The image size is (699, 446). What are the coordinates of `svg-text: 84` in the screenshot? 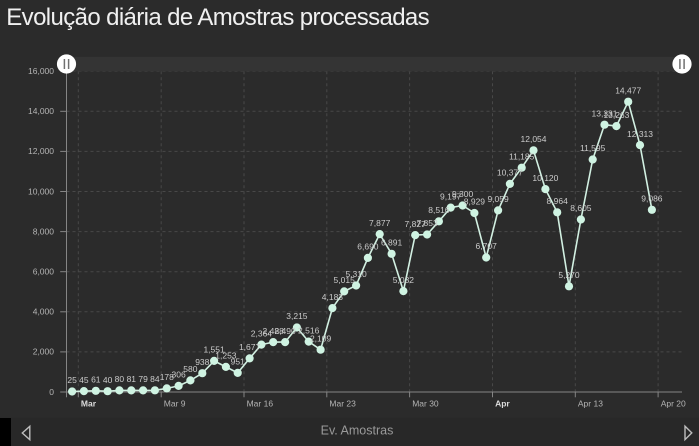 It's located at (155, 379).